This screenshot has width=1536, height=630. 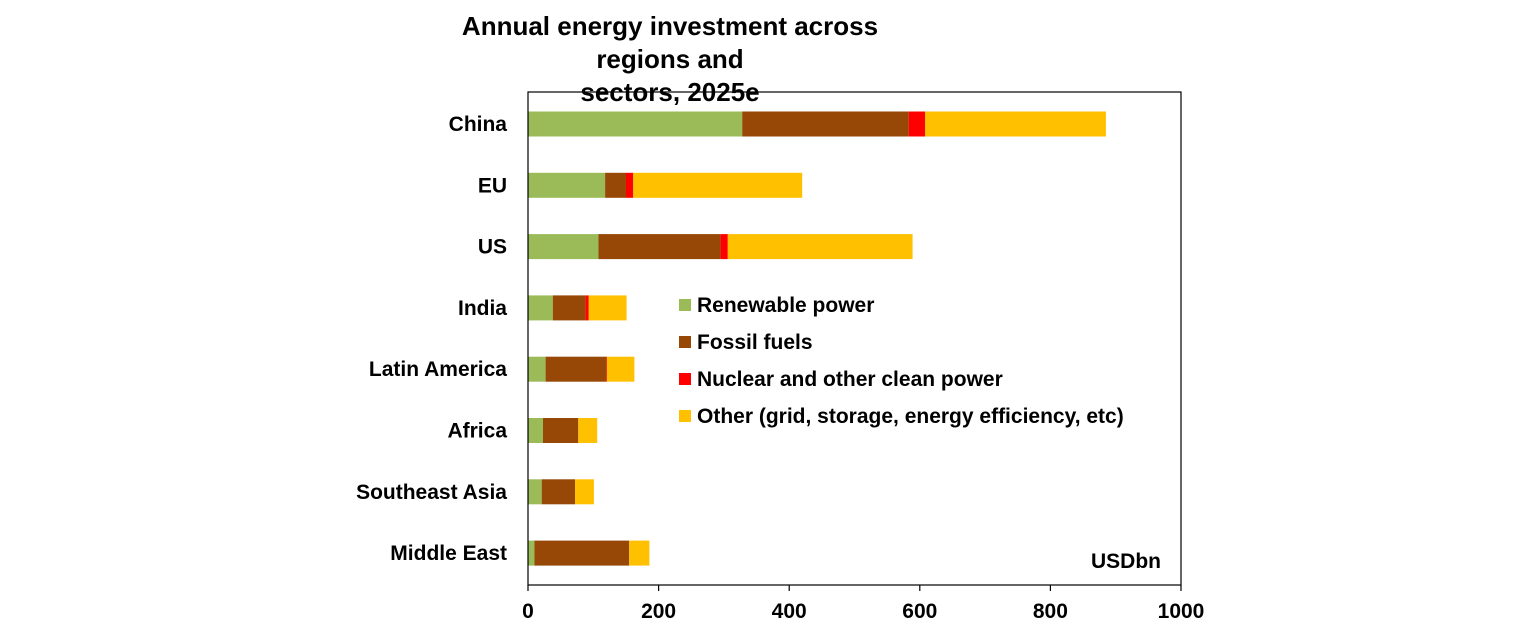 I want to click on y-tick-label: US, so click(x=492, y=247).